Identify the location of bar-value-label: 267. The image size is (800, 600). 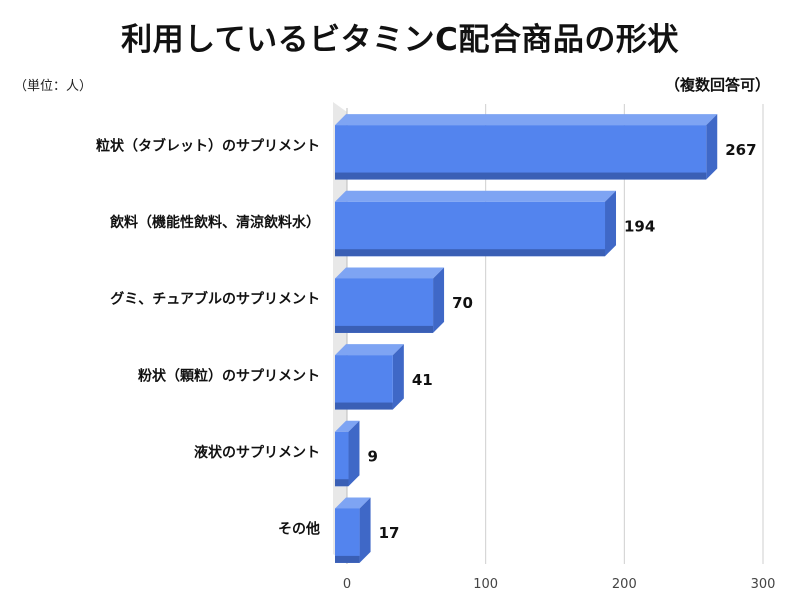
(740, 150).